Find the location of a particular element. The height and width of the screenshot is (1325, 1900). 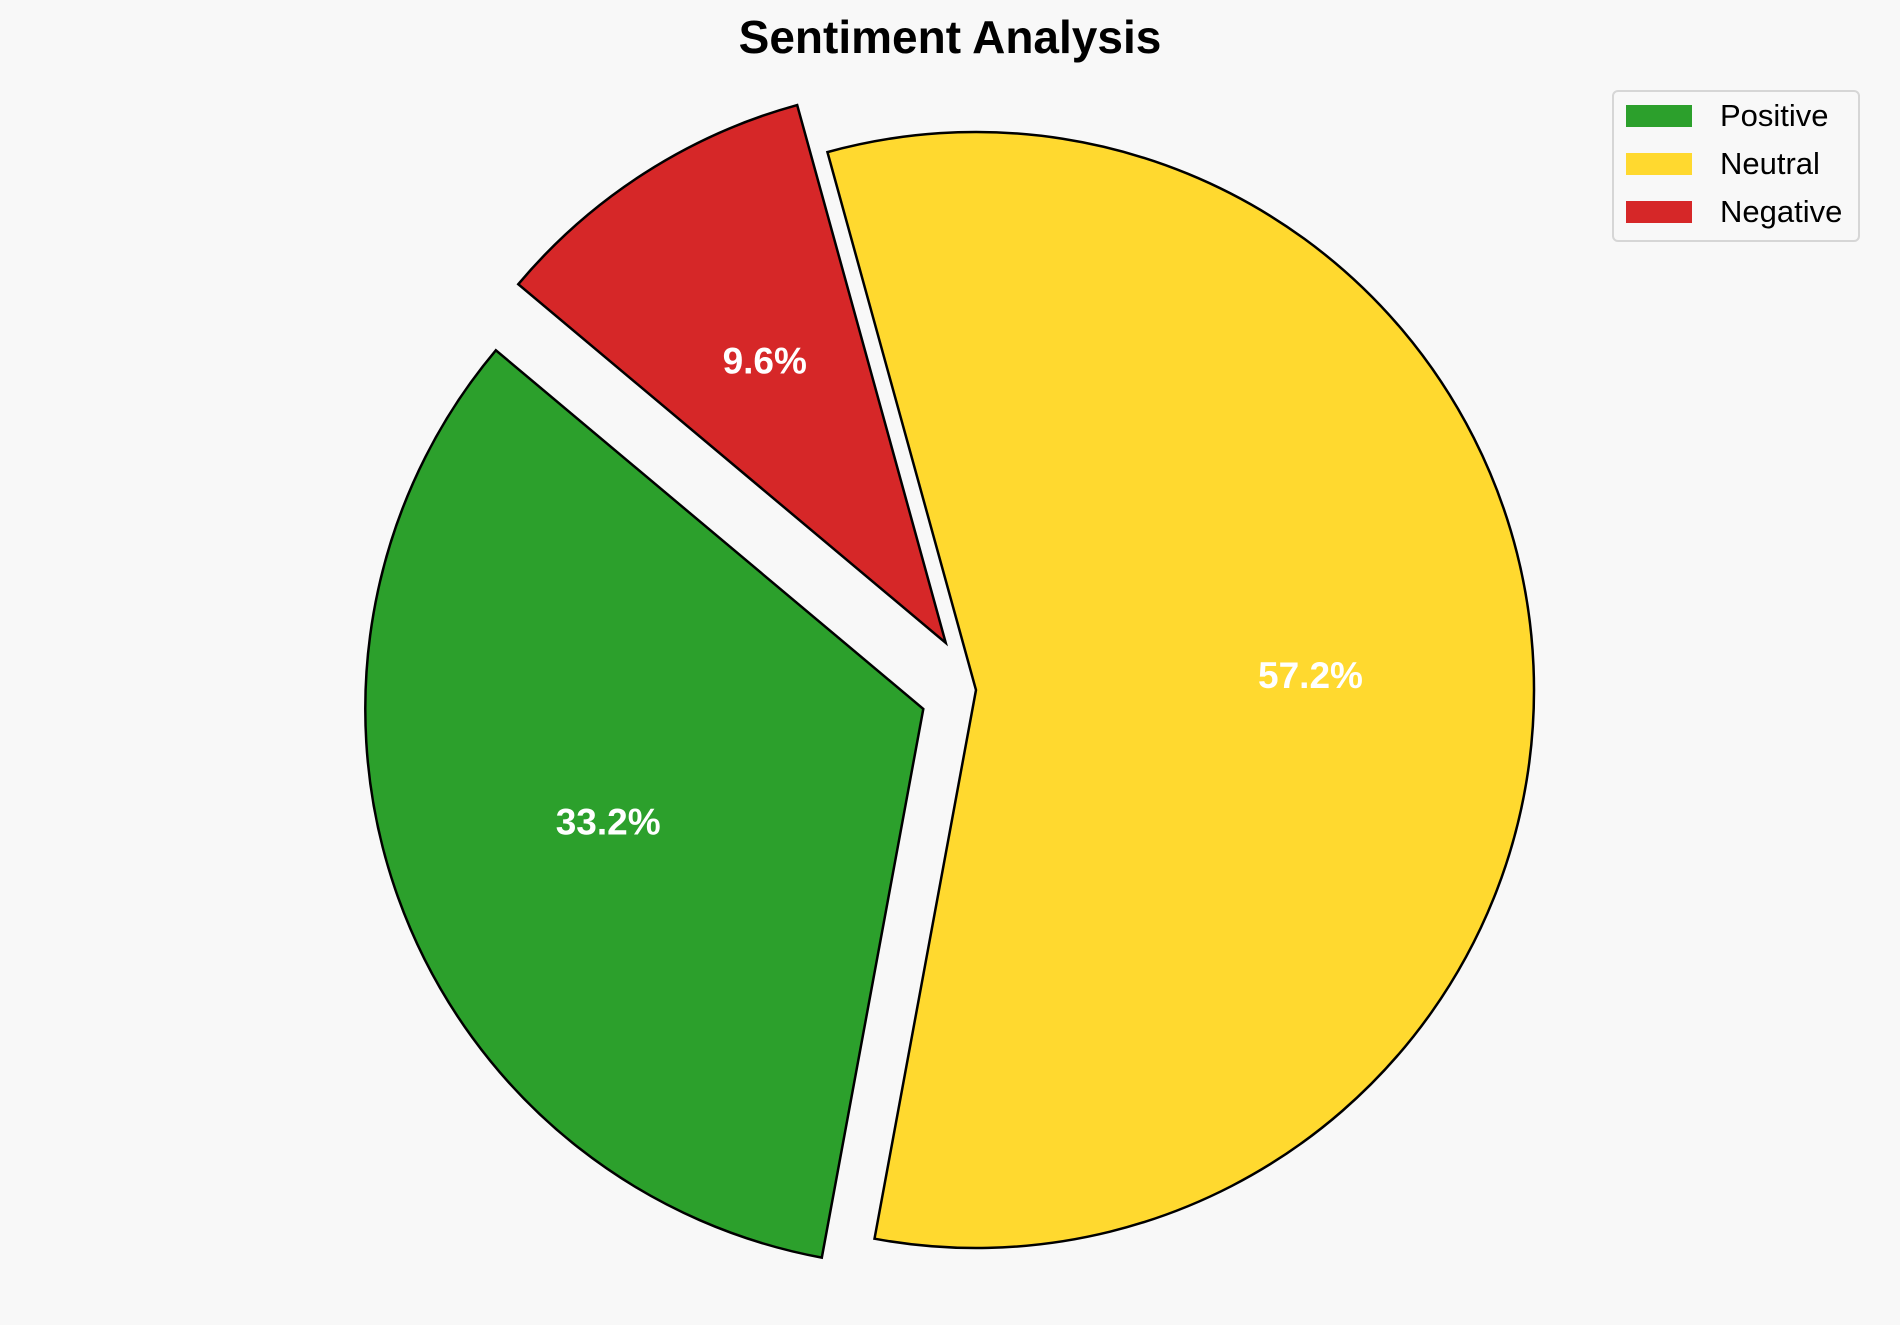

slice-label-negative: 9.6% is located at coordinates (765, 361).